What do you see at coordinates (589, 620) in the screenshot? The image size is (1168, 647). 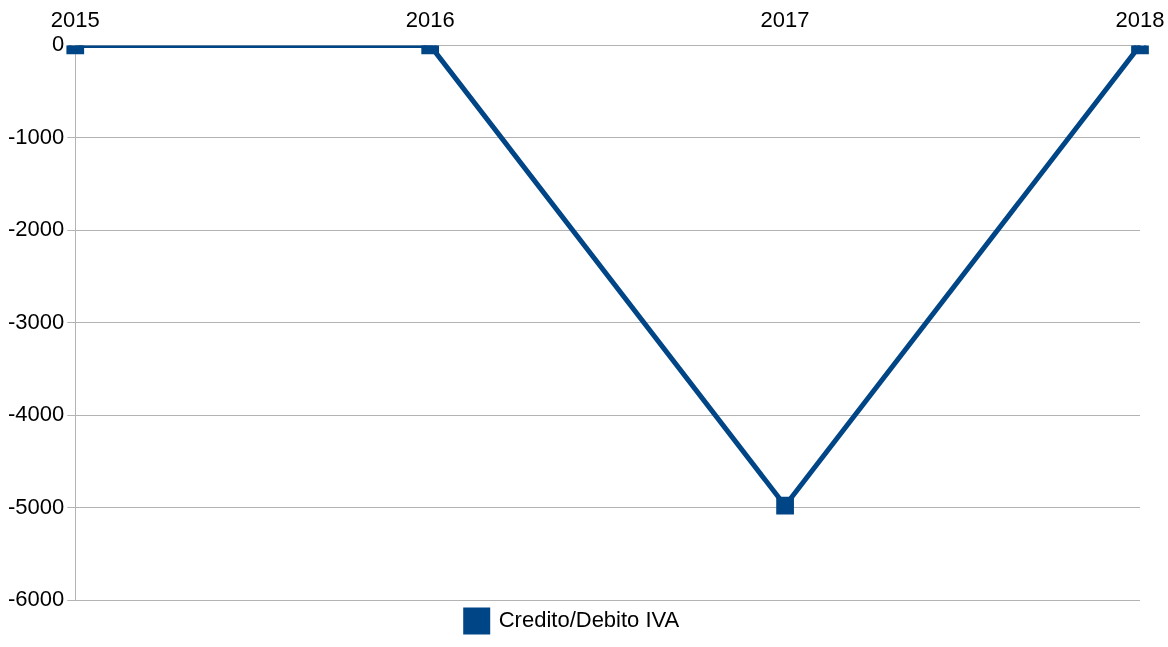 I see `legend-label: Credito/Debito IVA` at bounding box center [589, 620].